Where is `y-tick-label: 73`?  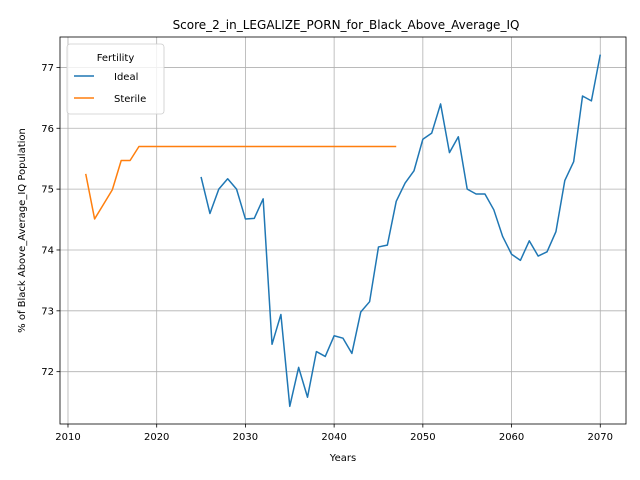 y-tick-label: 73 is located at coordinates (47, 311).